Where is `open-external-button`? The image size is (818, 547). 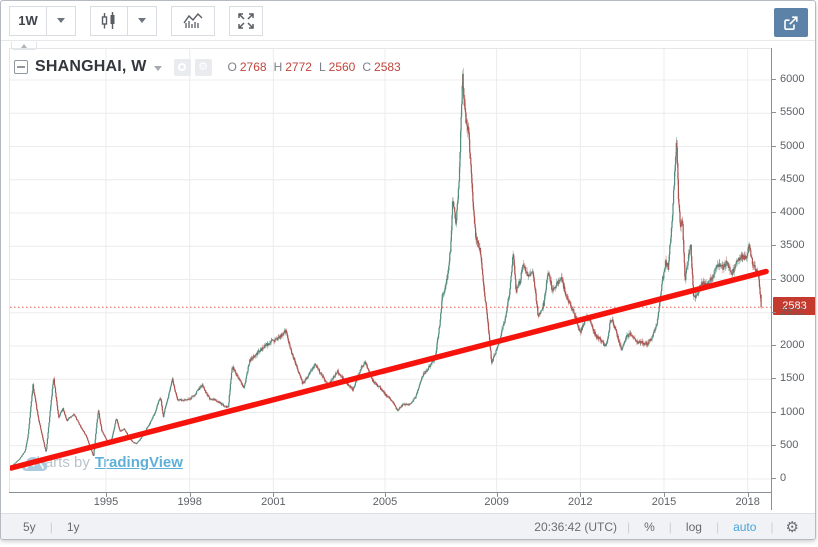
open-external-button is located at coordinates (791, 22).